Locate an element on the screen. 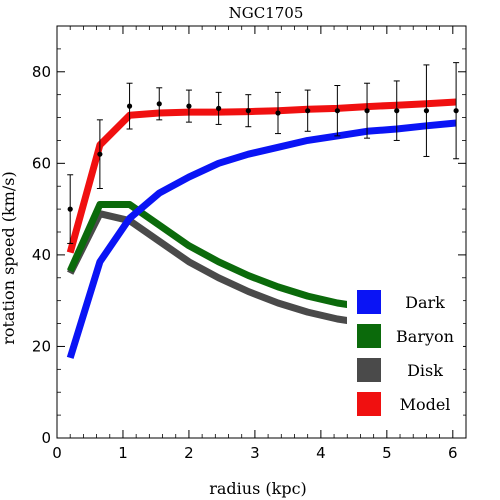 Image resolution: width=500 pixels, height=500 pixels. y-tick-label: 0 is located at coordinates (46, 438).